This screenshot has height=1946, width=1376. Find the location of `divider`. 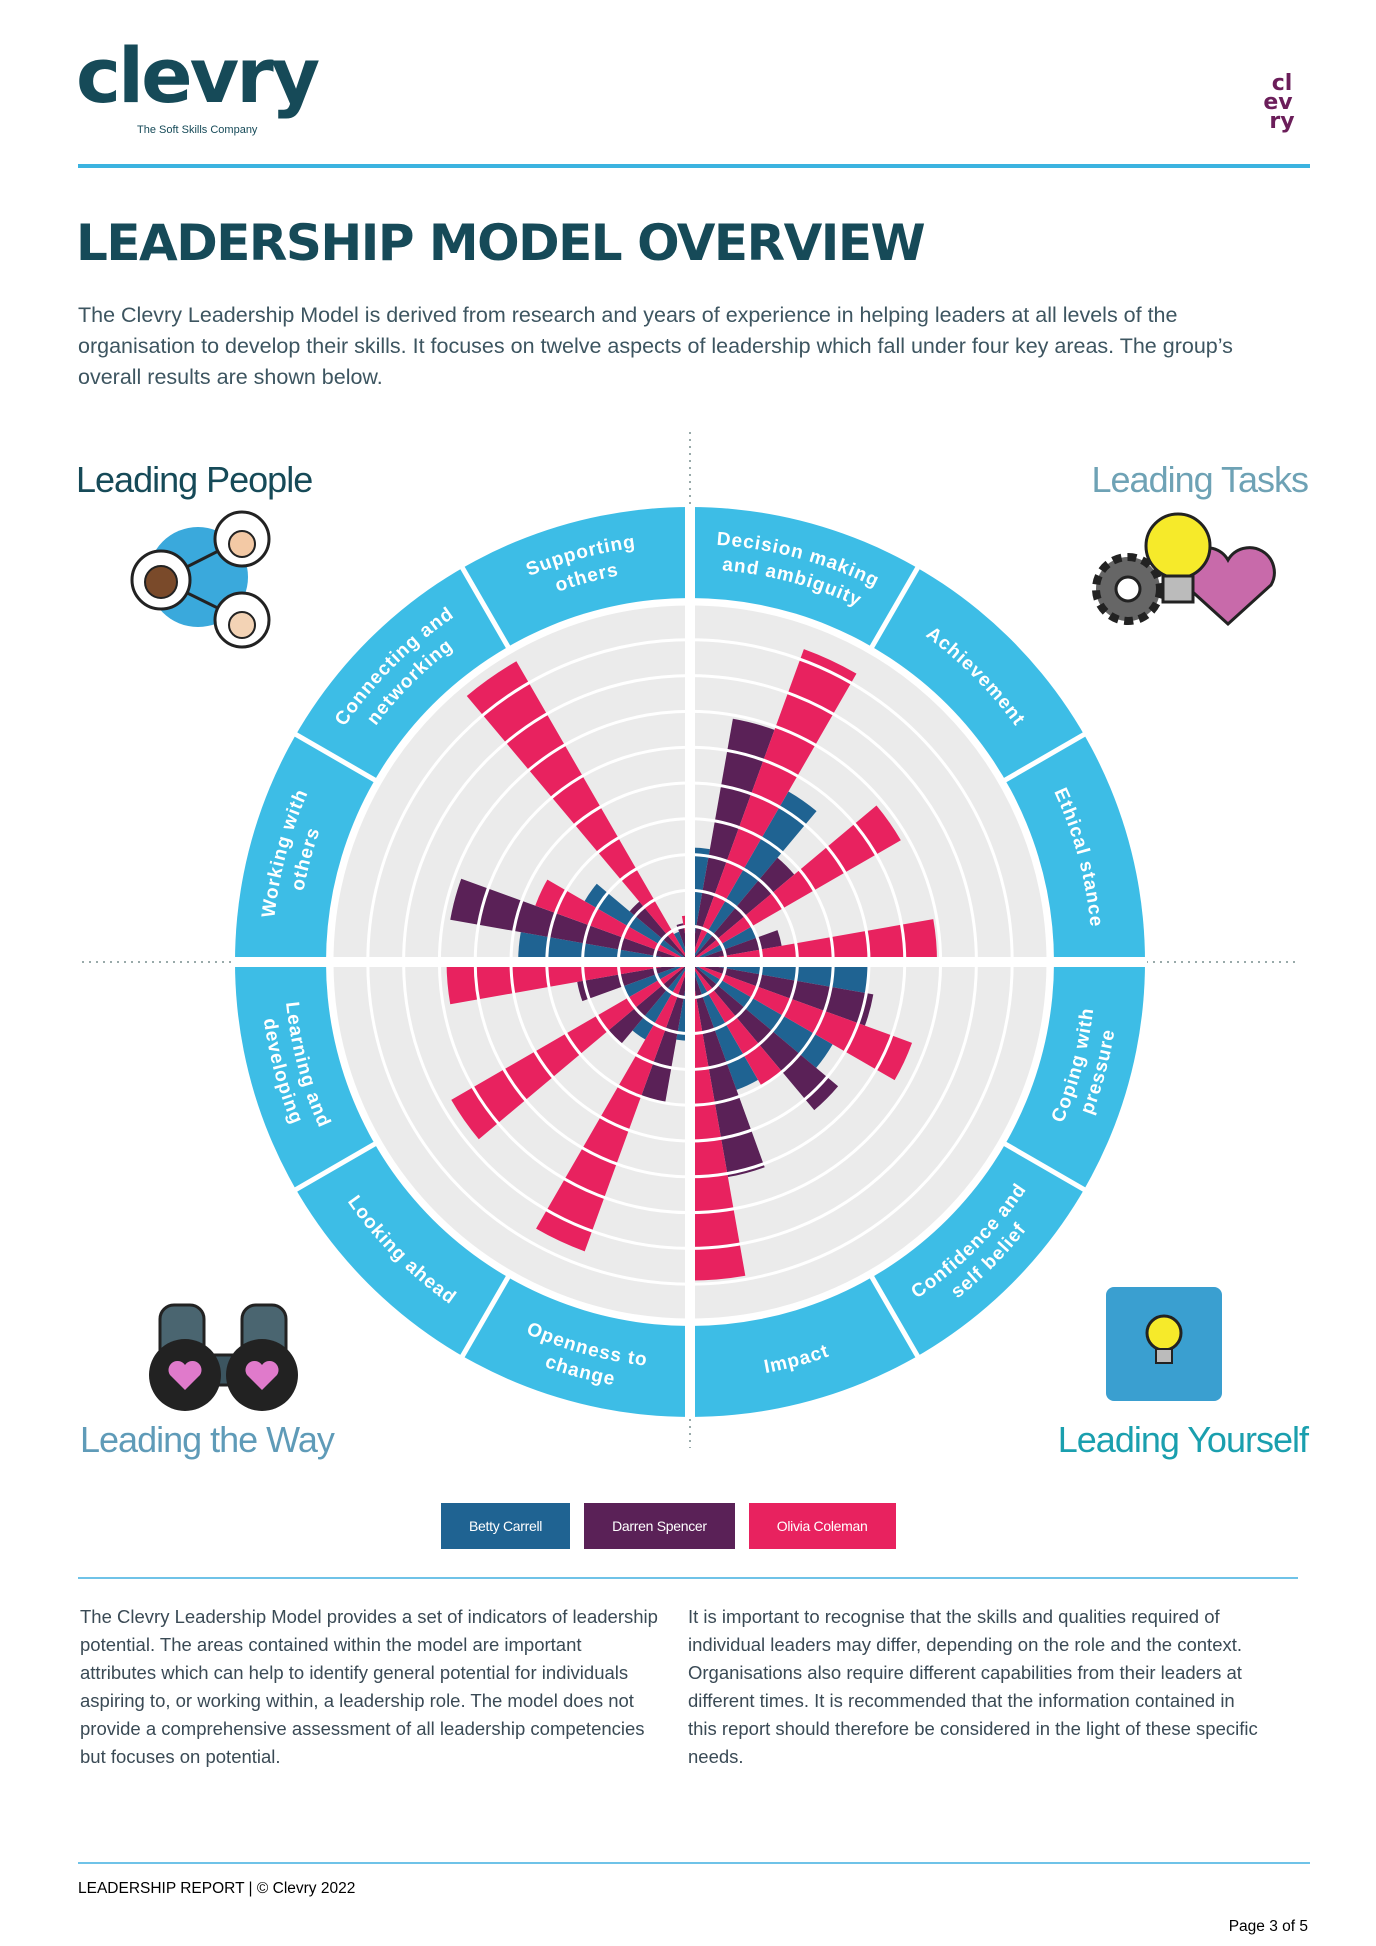

divider is located at coordinates (688, 1578).